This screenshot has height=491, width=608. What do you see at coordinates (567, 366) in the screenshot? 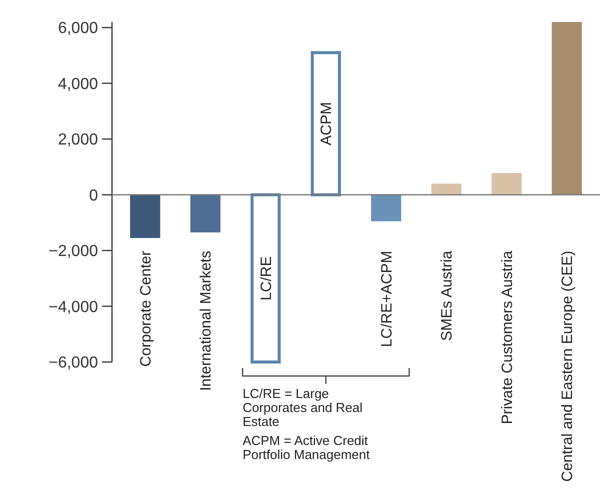
I see `x-tick-label: Central and Eastern Europe (CEE)` at bounding box center [567, 366].